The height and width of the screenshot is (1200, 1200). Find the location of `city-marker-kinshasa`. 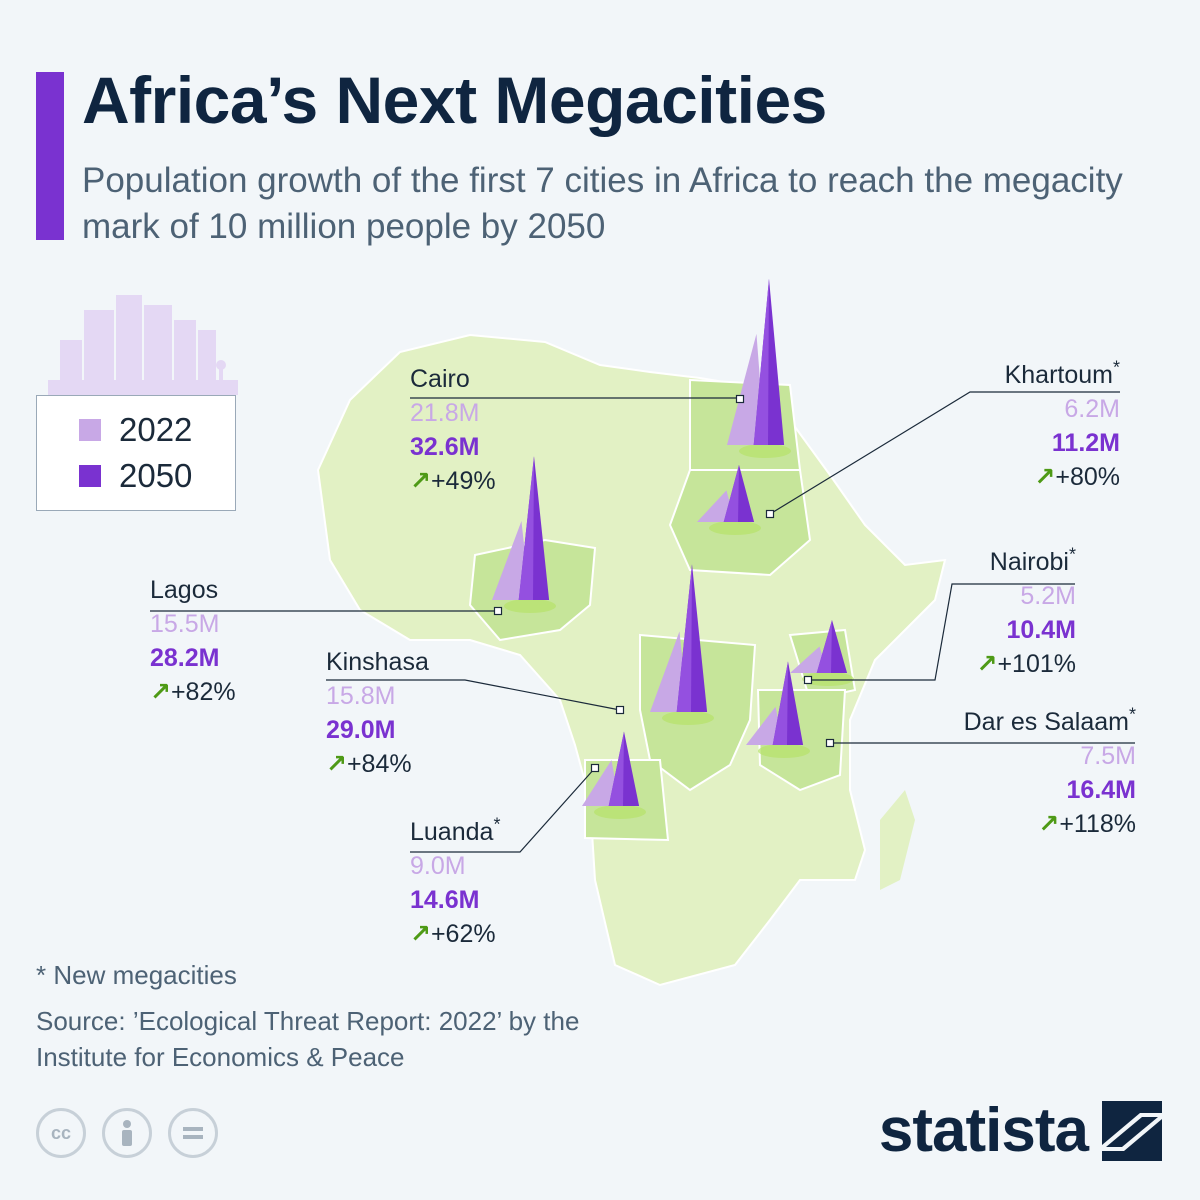

city-marker-kinshasa is located at coordinates (620, 710).